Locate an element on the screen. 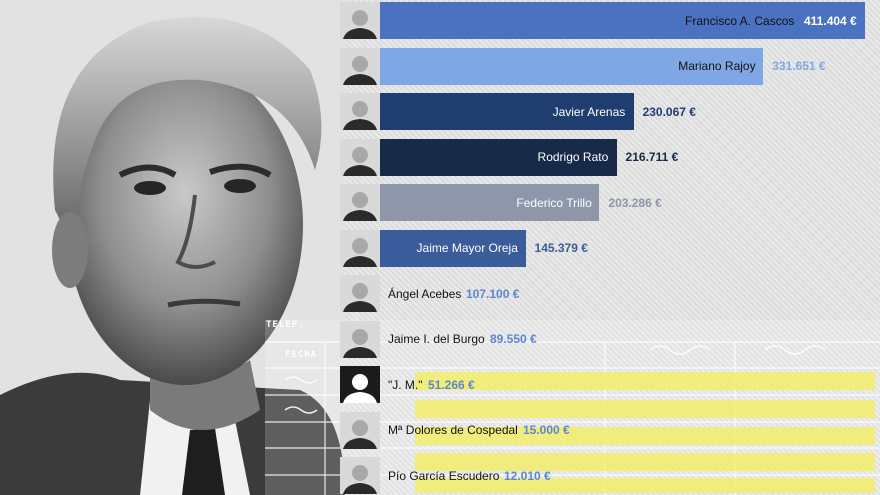  data-label: 230.067 € is located at coordinates (669, 111).